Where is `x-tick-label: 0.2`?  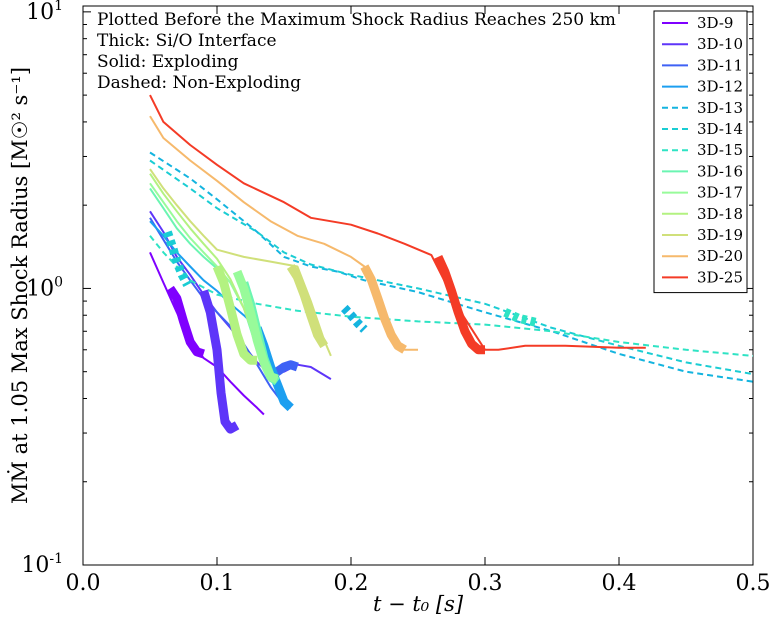
x-tick-label: 0.2 is located at coordinates (351, 583).